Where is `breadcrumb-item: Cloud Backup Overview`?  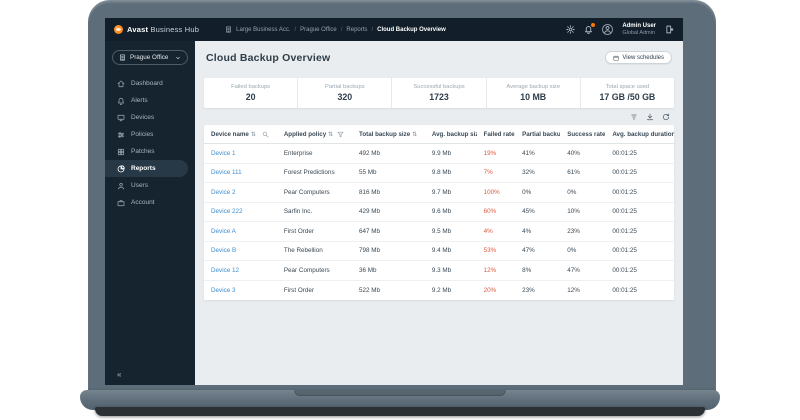 breadcrumb-item: Cloud Backup Overview is located at coordinates (411, 29).